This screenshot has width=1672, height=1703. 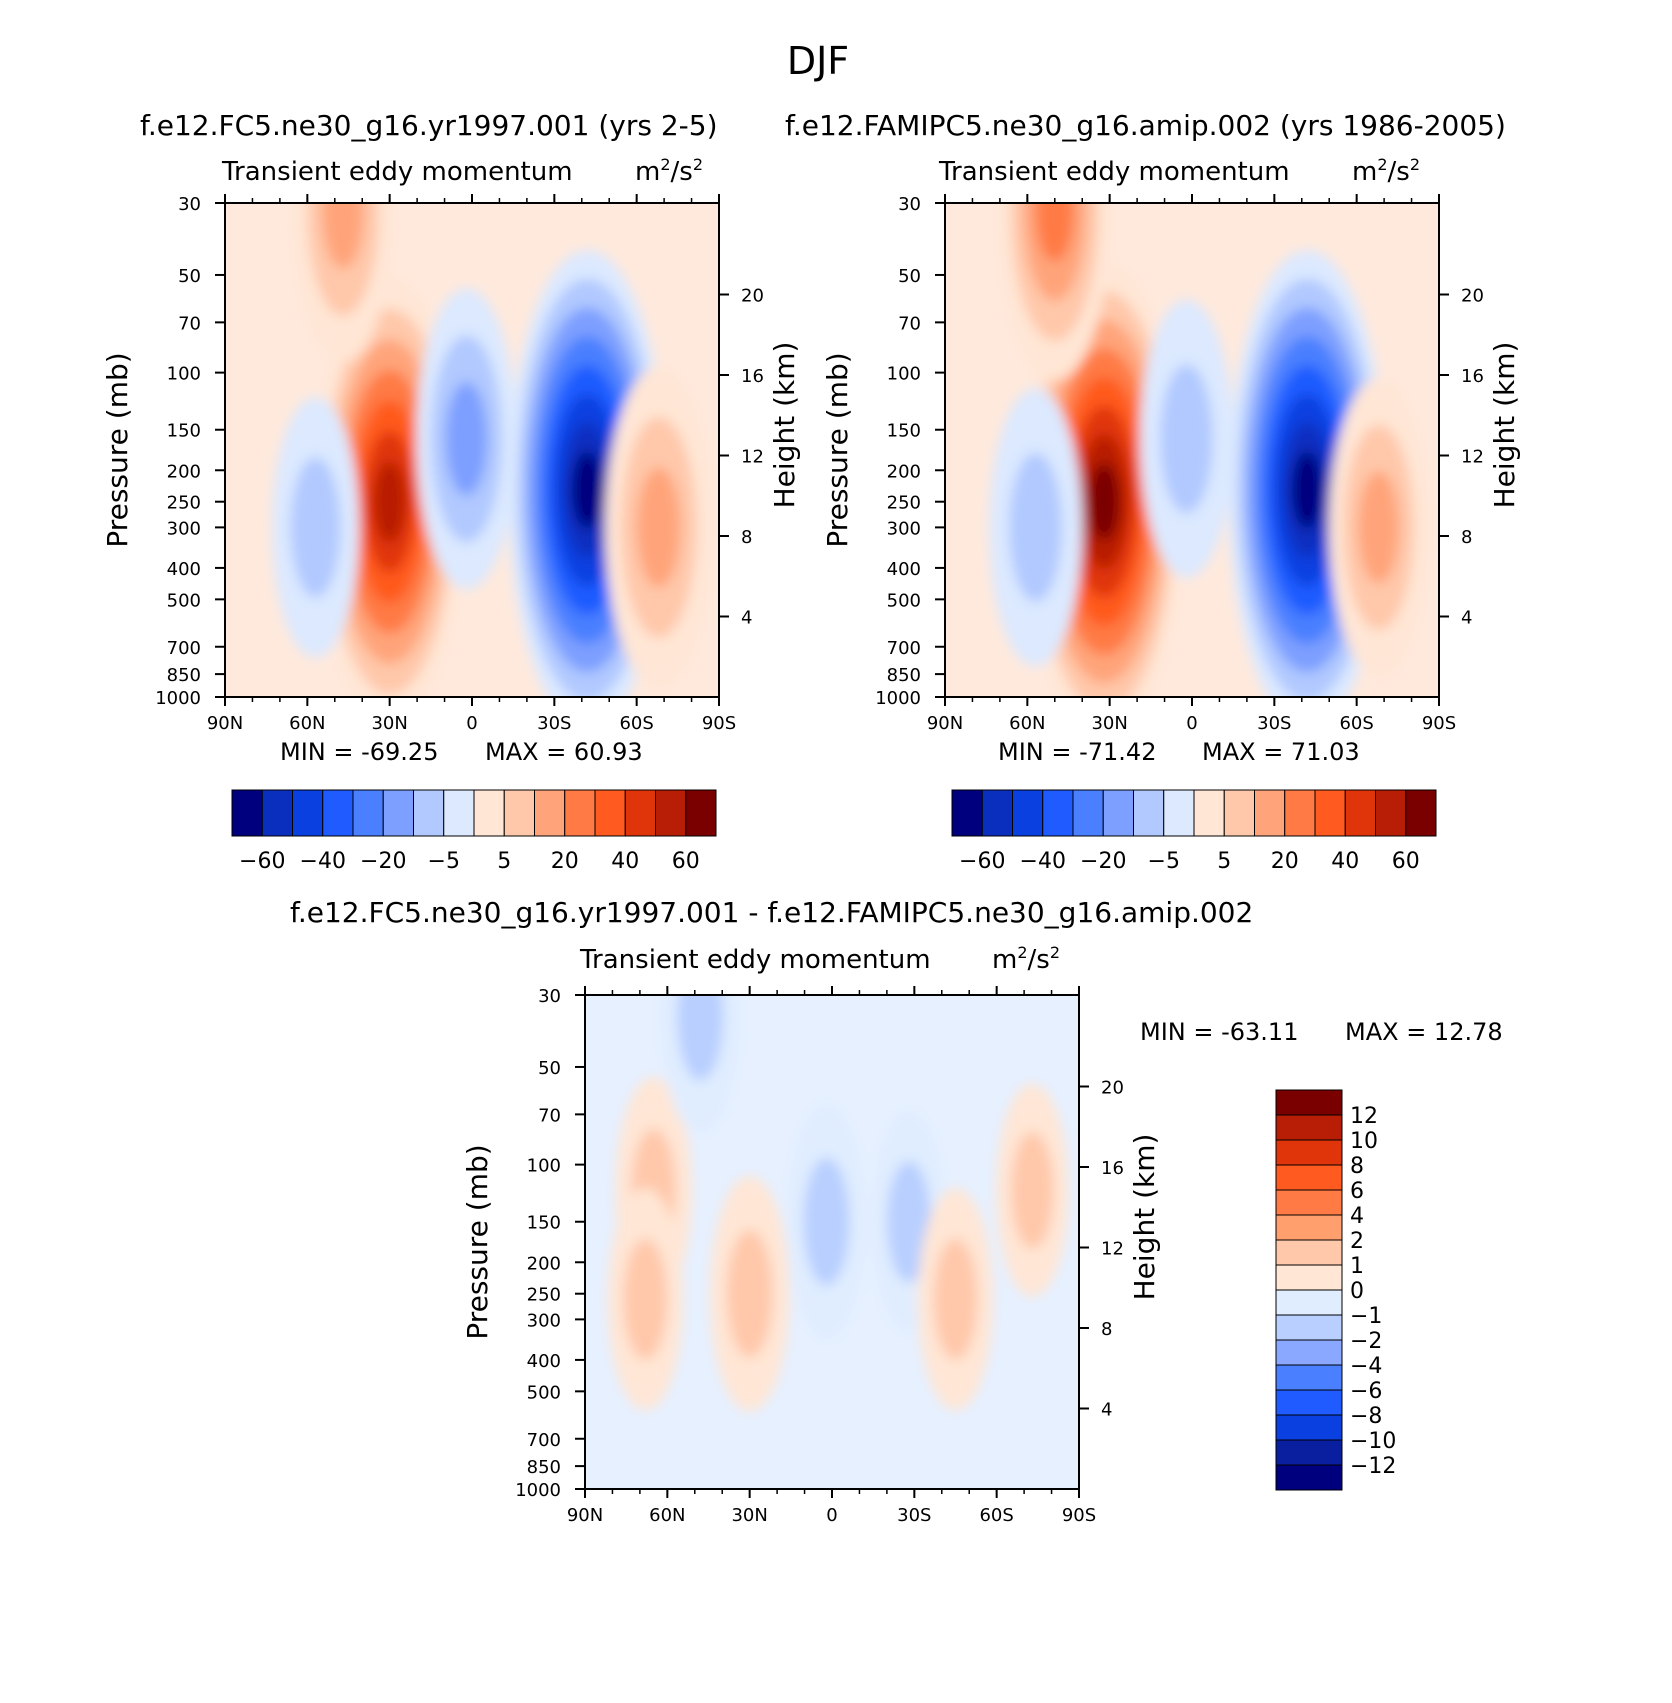 I want to click on x-tick-label: 90S, so click(x=719, y=723).